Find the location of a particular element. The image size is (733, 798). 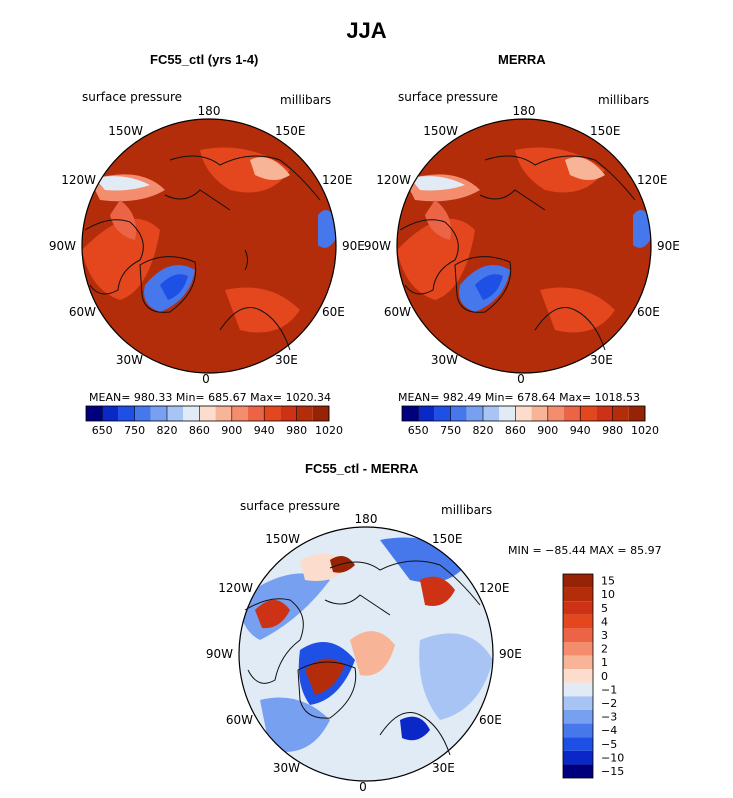

colorbar-tick-label: −2 is located at coordinates (609, 703).